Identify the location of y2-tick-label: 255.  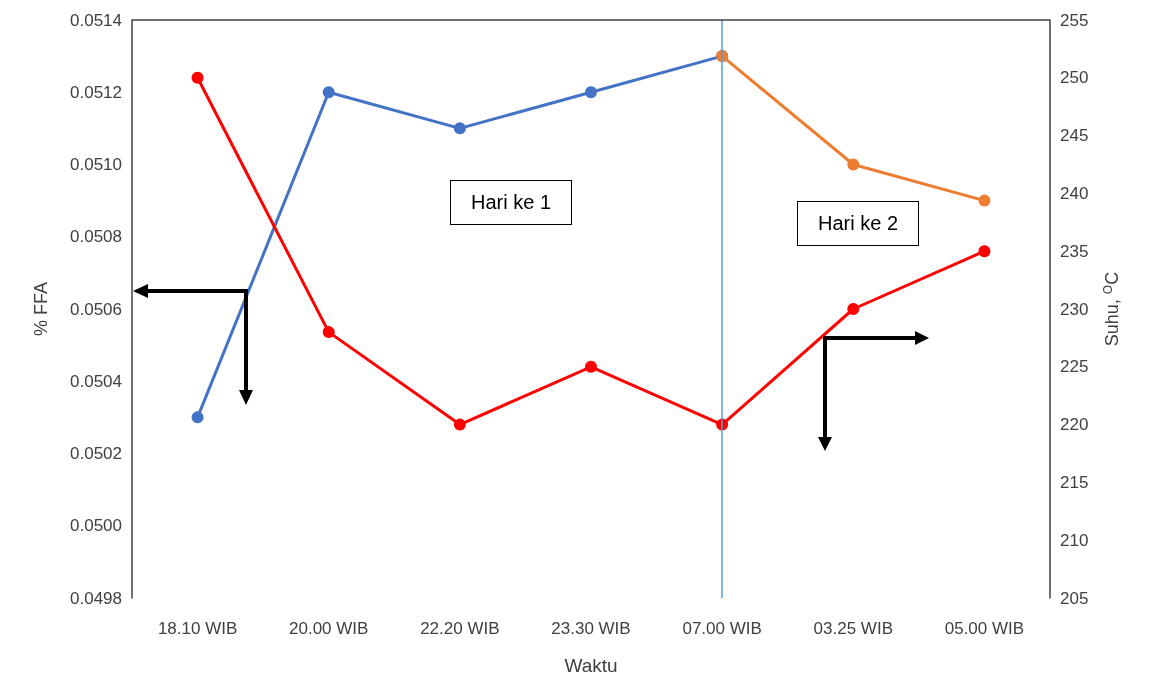
(1074, 20).